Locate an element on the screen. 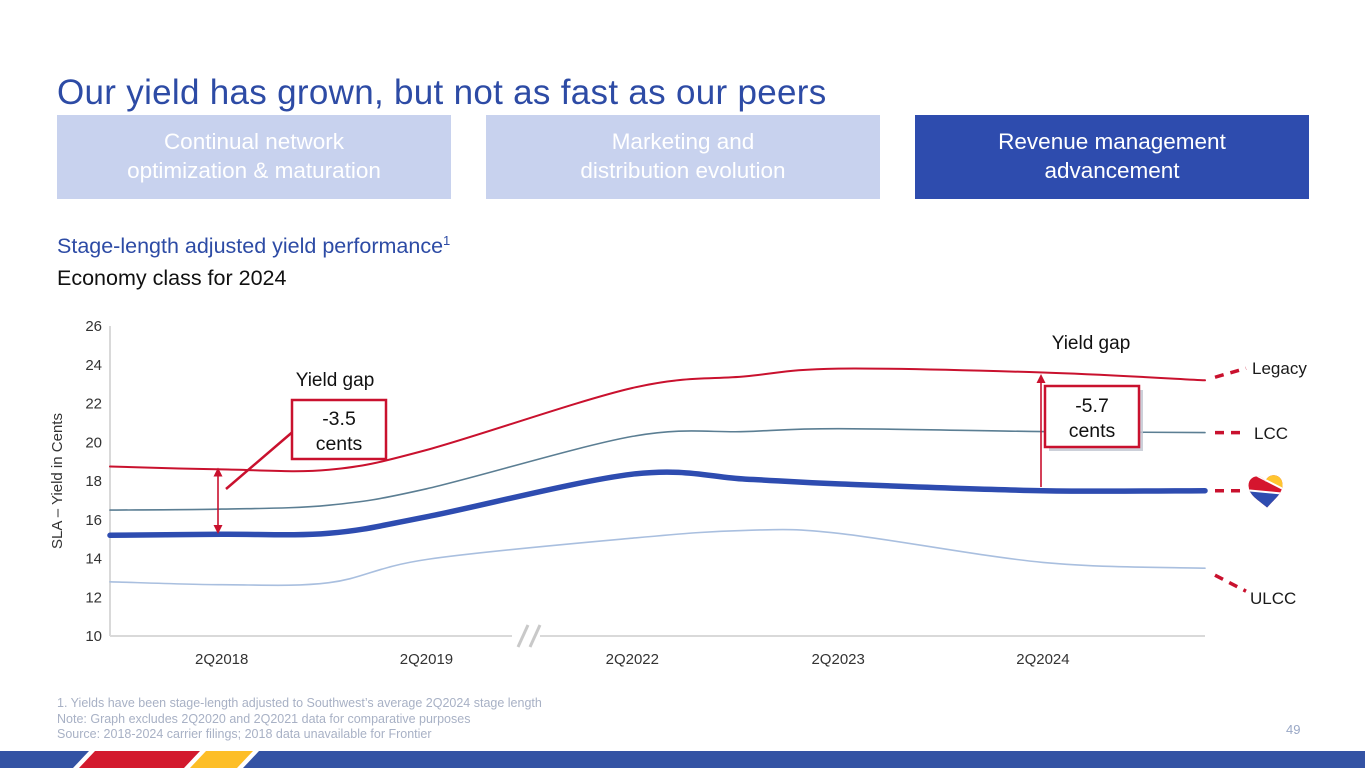 The width and height of the screenshot is (1365, 768). tab-marketing-distribution: Marketing and distribution evolution is located at coordinates (683, 157).